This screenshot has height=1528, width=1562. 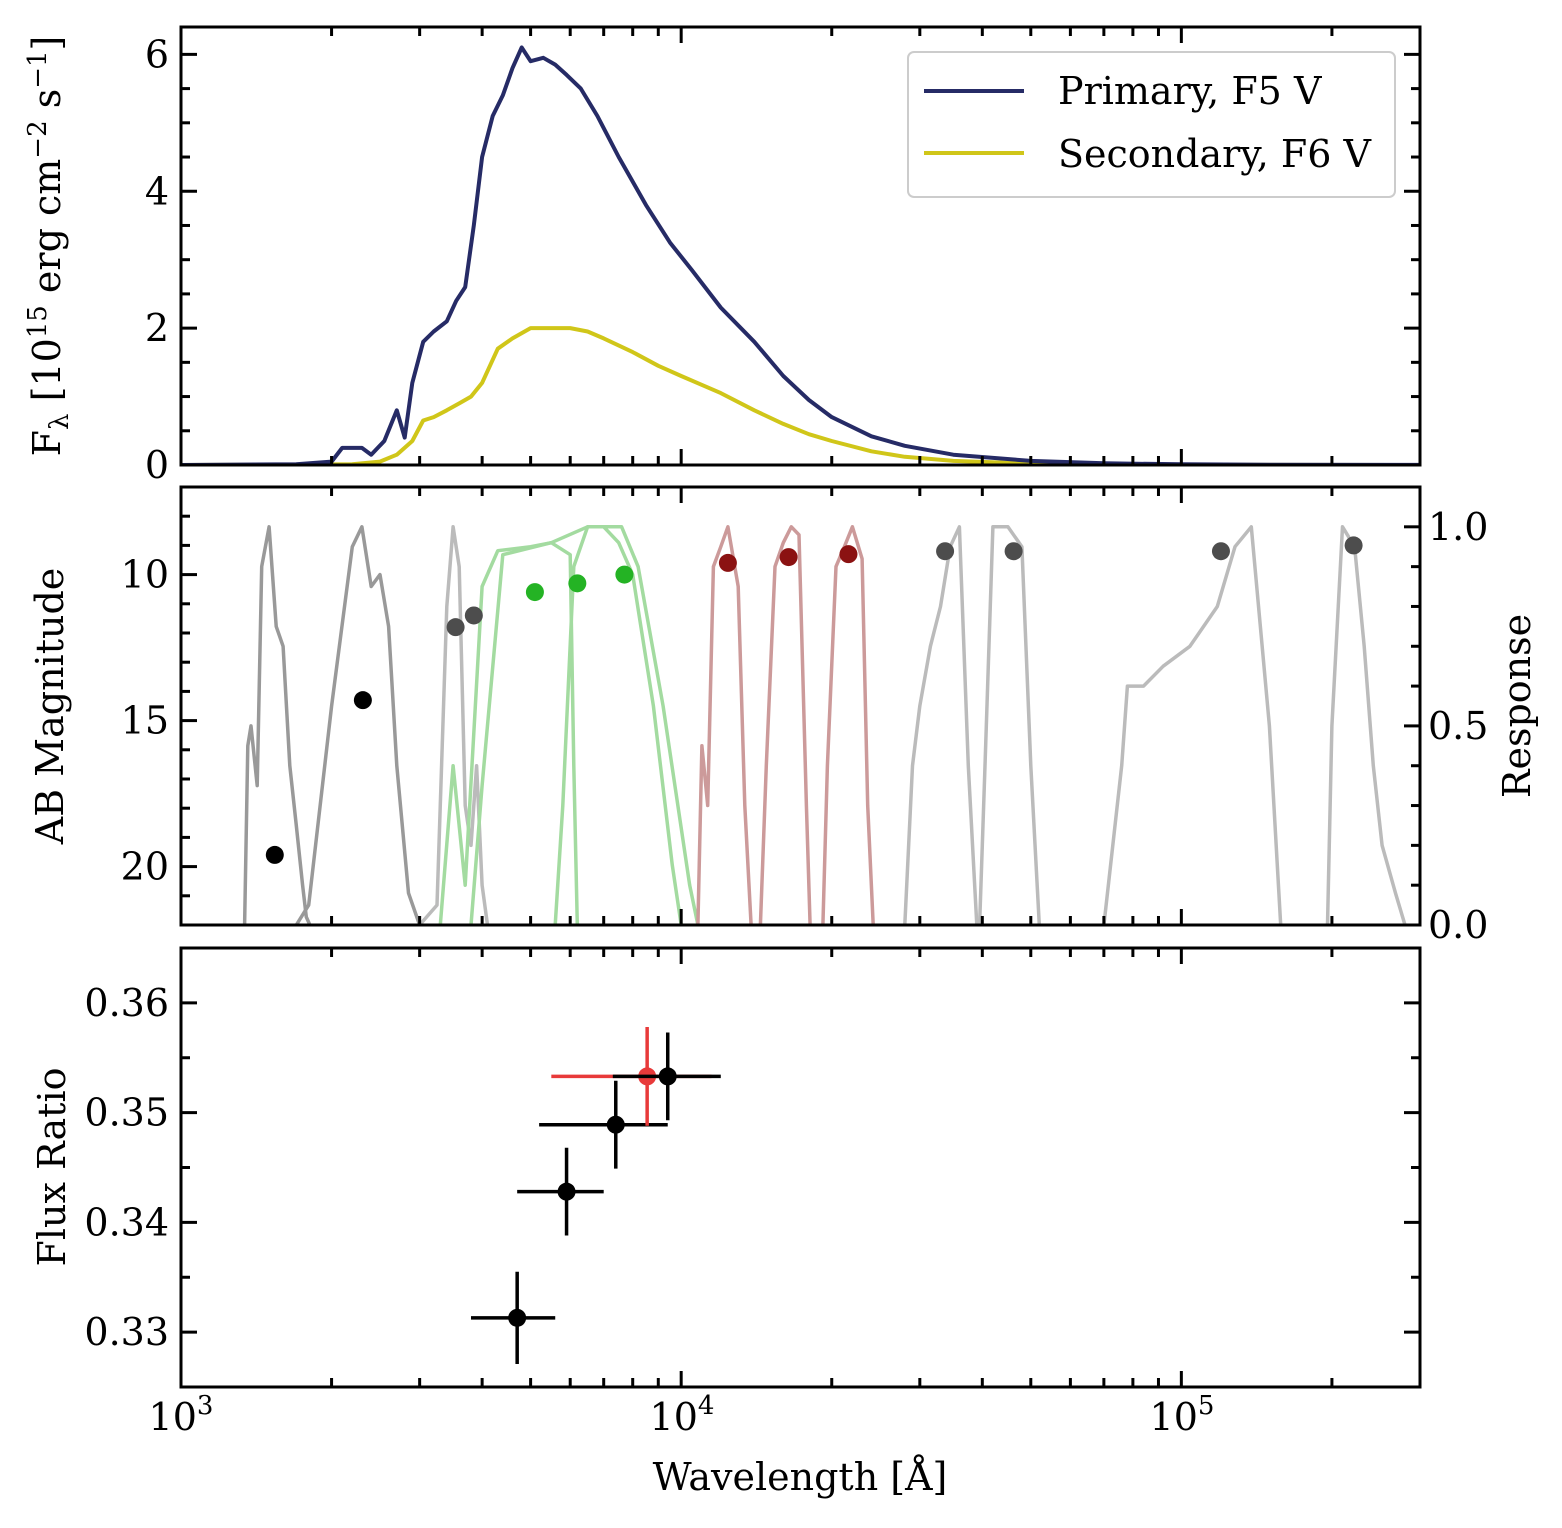 What do you see at coordinates (1517, 706) in the screenshot?
I see `middle-secondary-ylabel: Response` at bounding box center [1517, 706].